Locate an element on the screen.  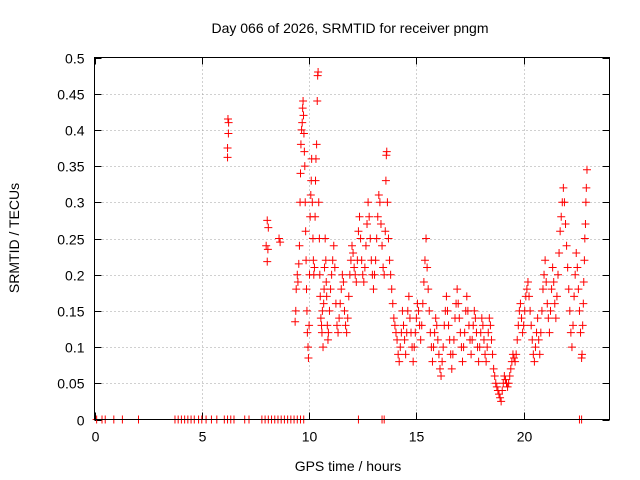
x-tick-label: 0 is located at coordinates (96, 437).